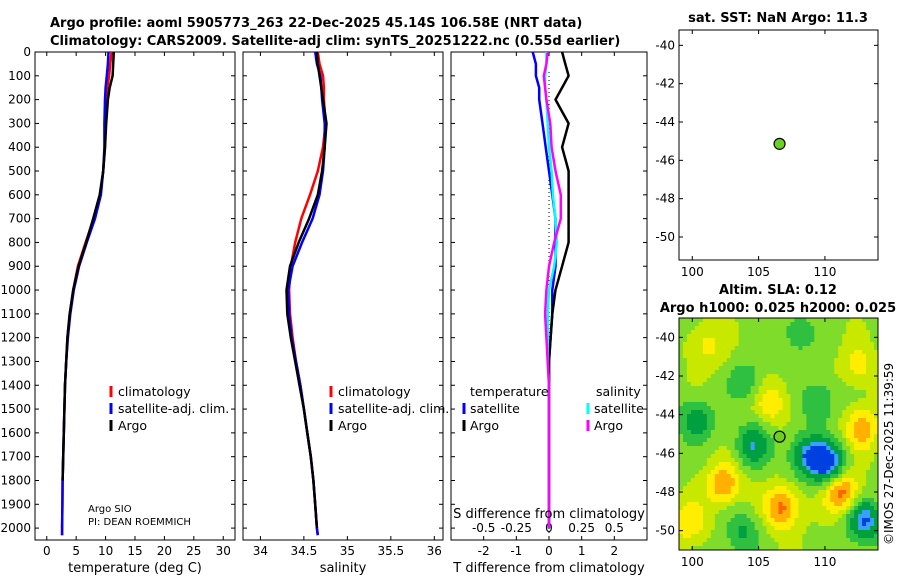  I want to click on legend-label-s-argo: Argo, so click(608, 425).